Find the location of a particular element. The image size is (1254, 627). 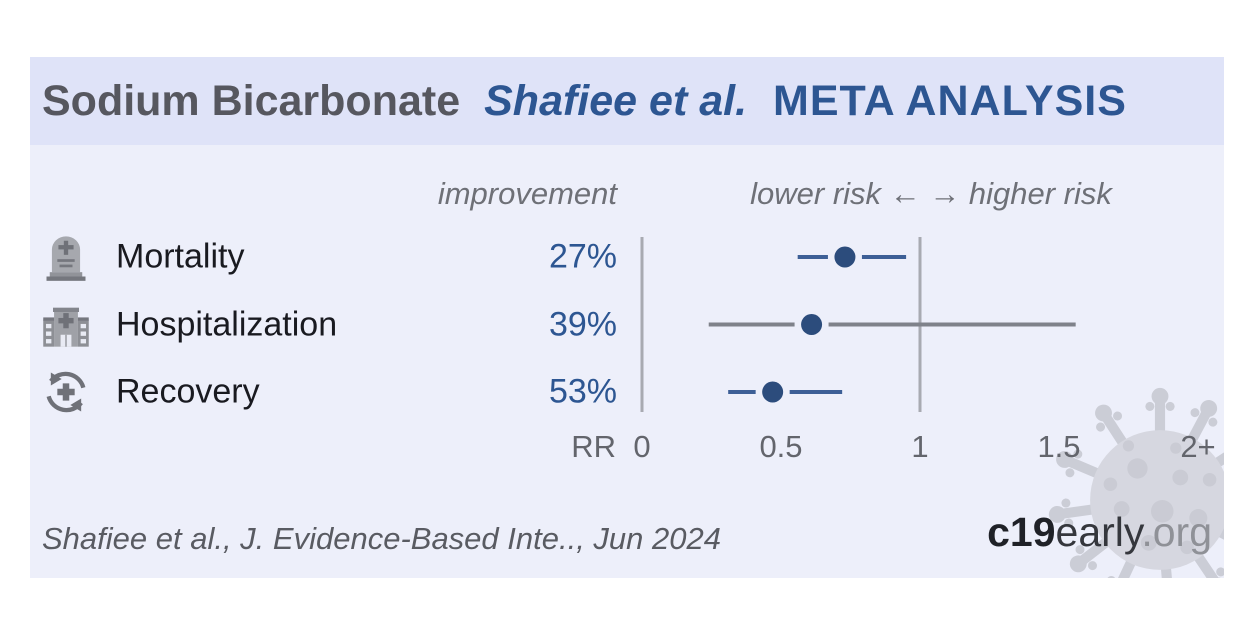

outcome-row: Mortality 27% is located at coordinates (627, 257).